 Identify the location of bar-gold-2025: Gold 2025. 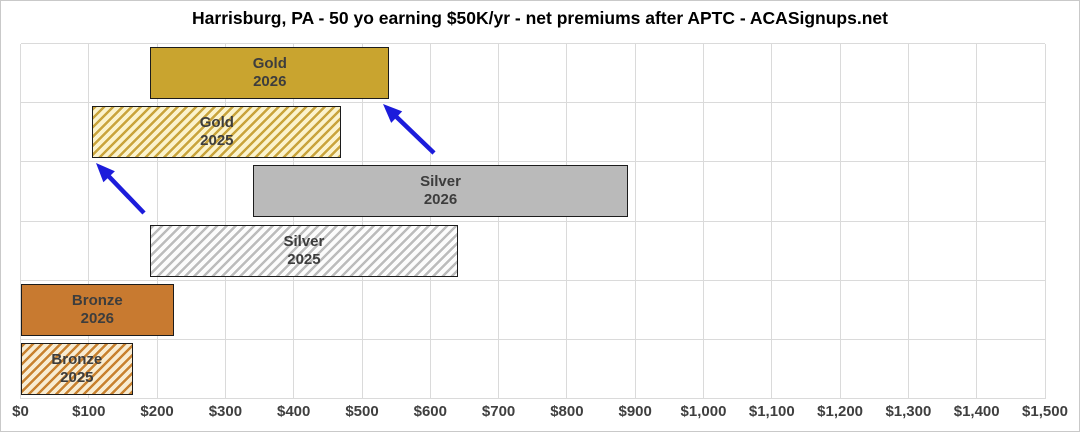
(217, 132).